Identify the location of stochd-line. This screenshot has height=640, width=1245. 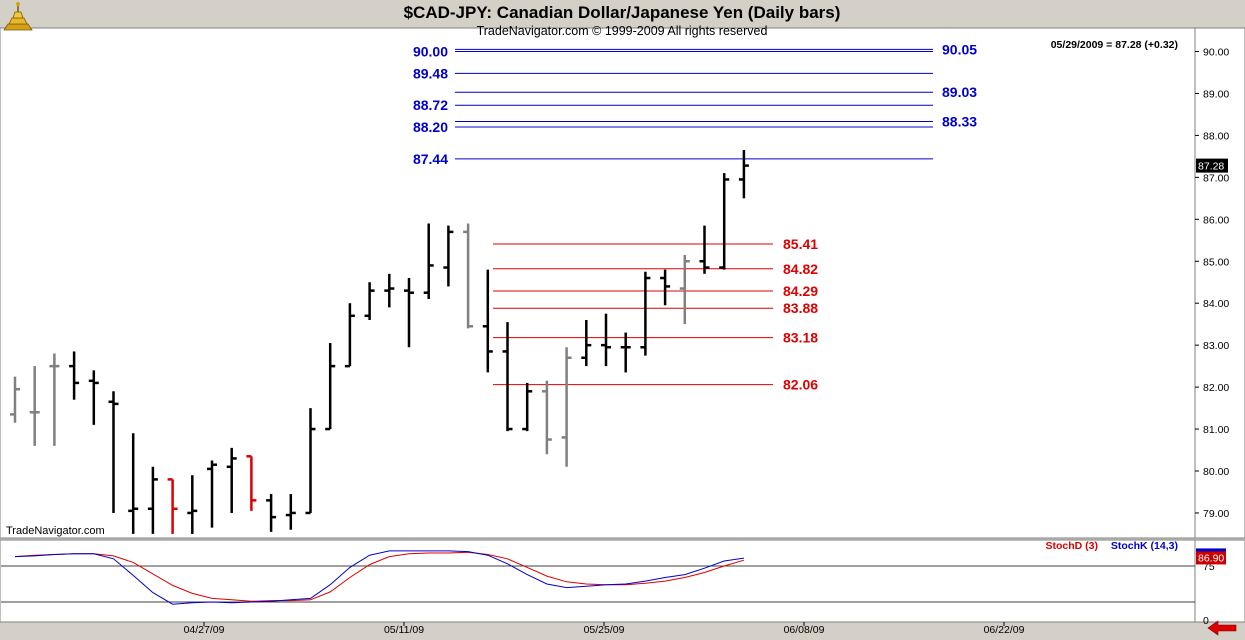
(379, 576).